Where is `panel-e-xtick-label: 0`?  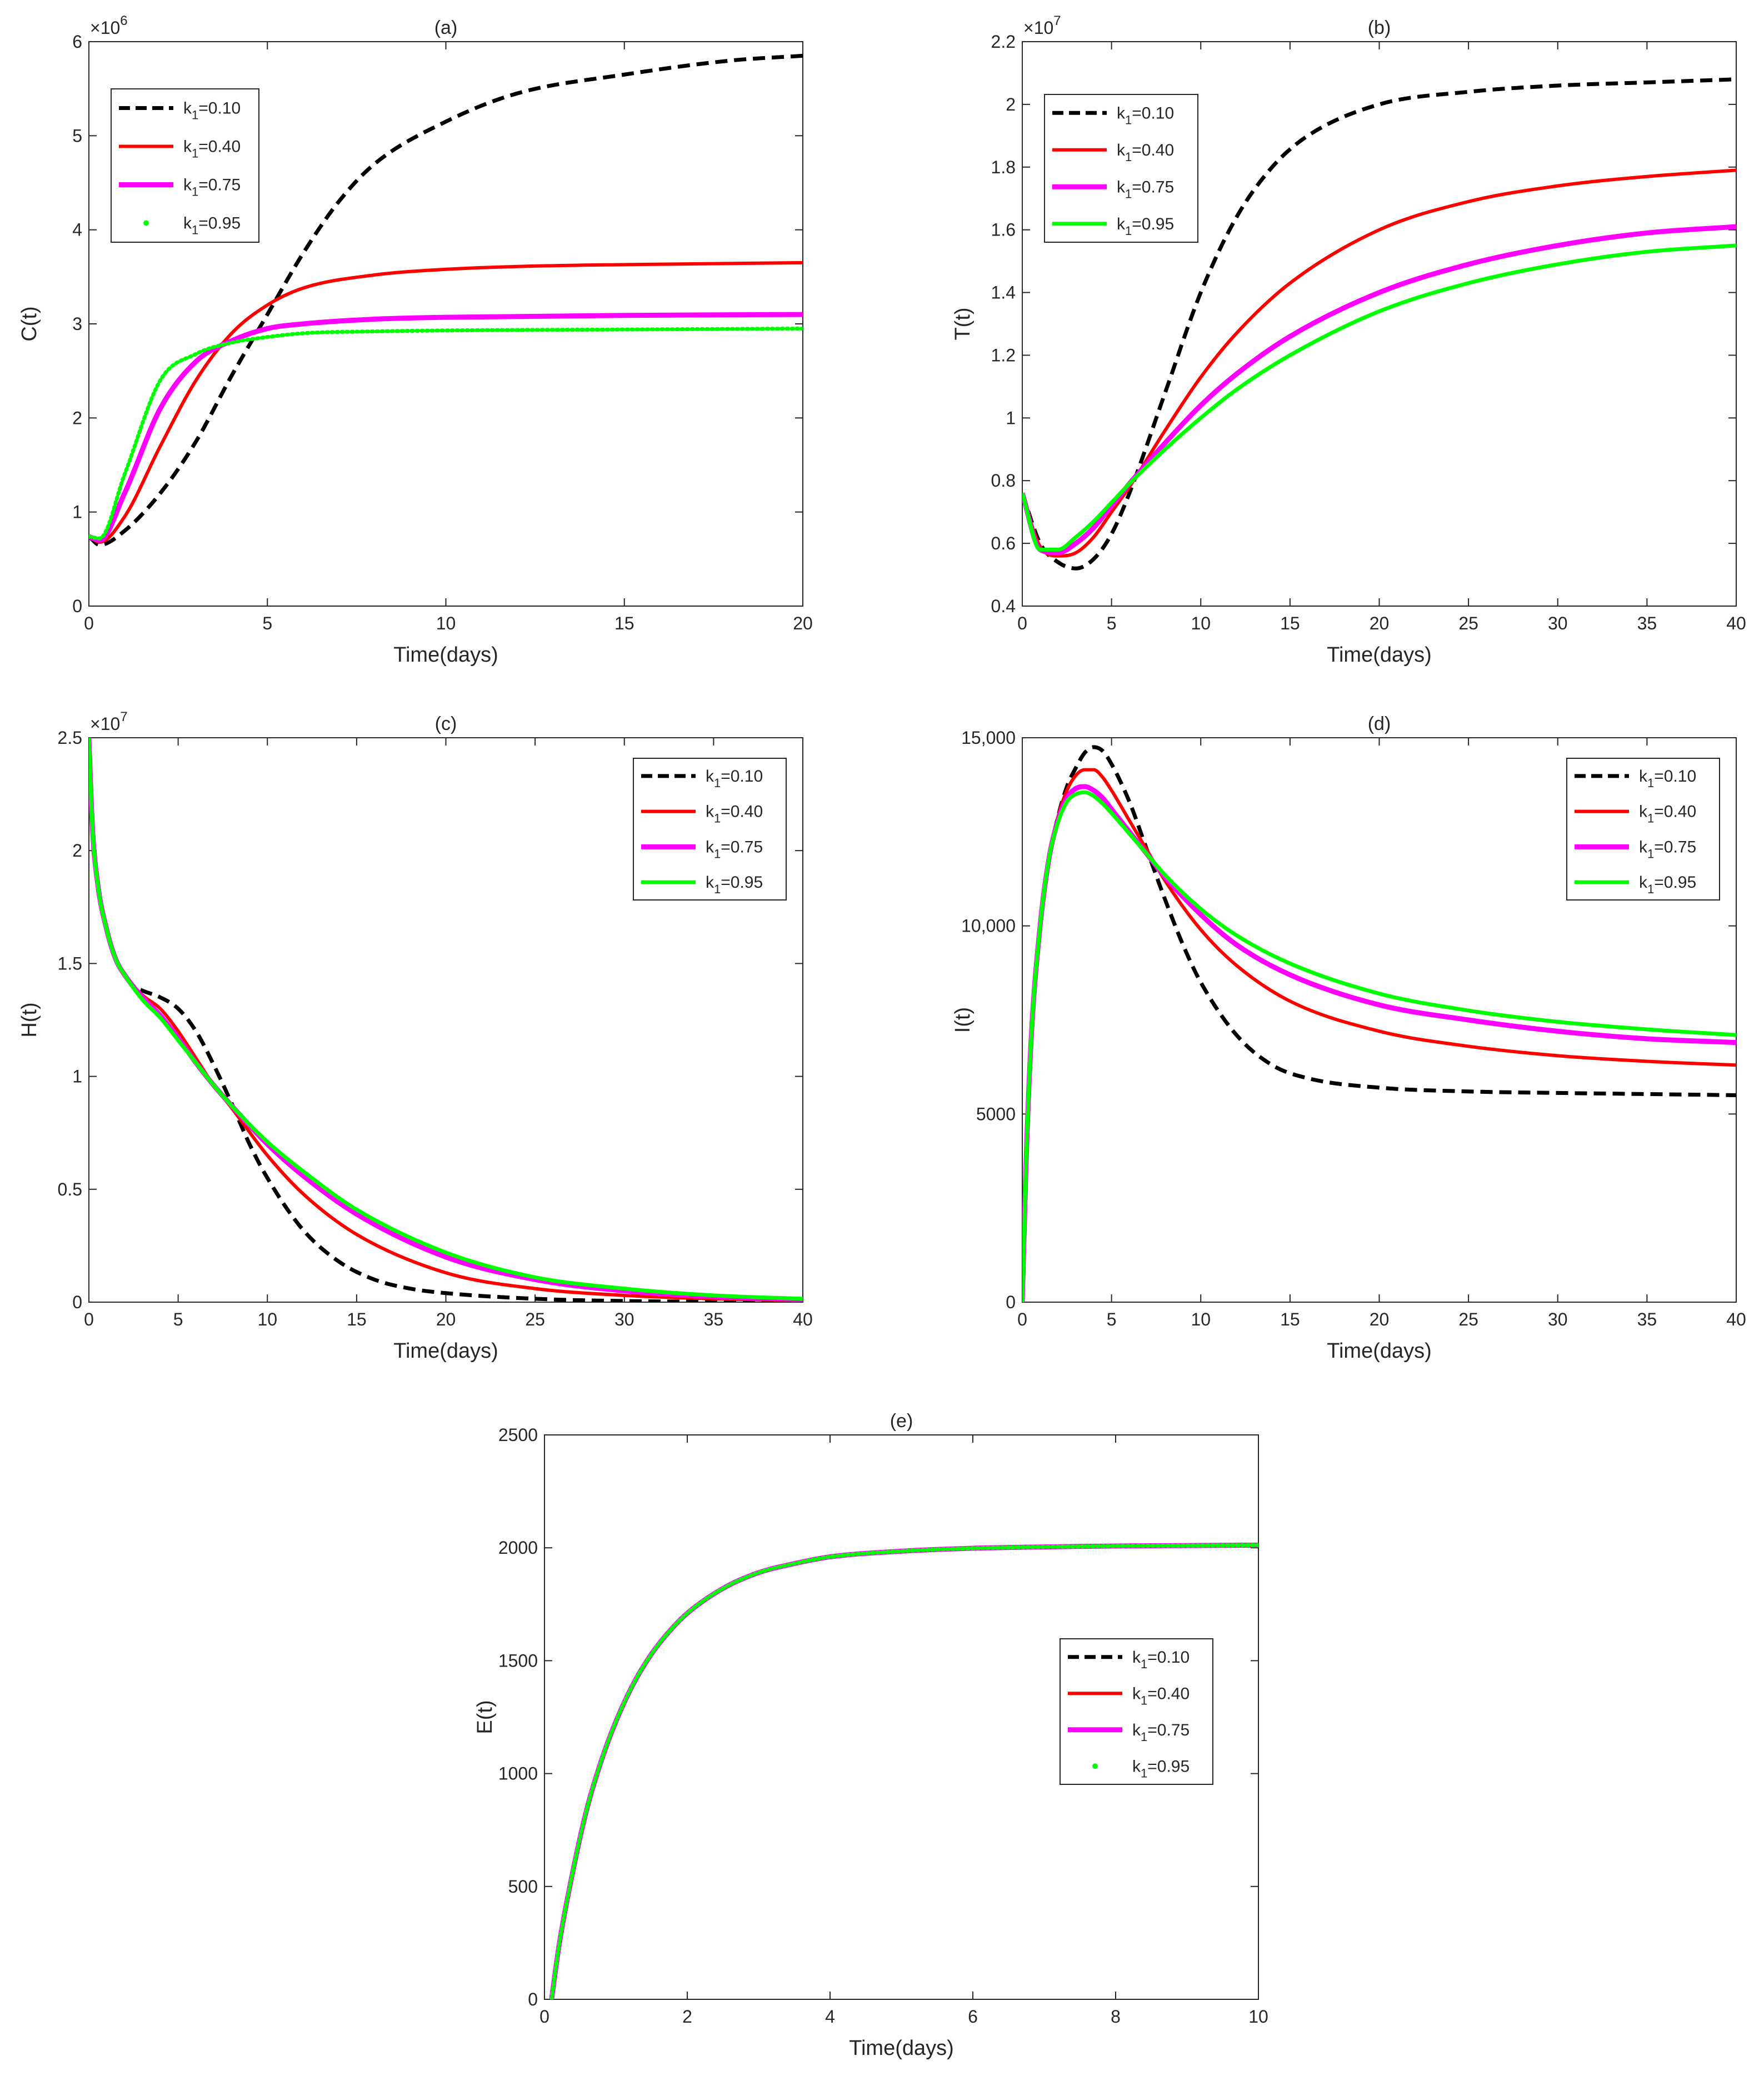 panel-e-xtick-label: 0 is located at coordinates (544, 2017).